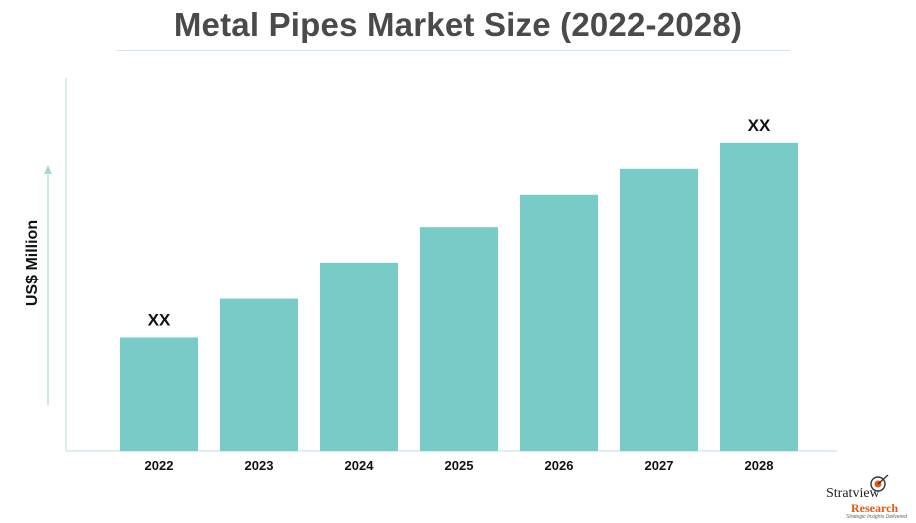  I want to click on title-underline, so click(453, 50).